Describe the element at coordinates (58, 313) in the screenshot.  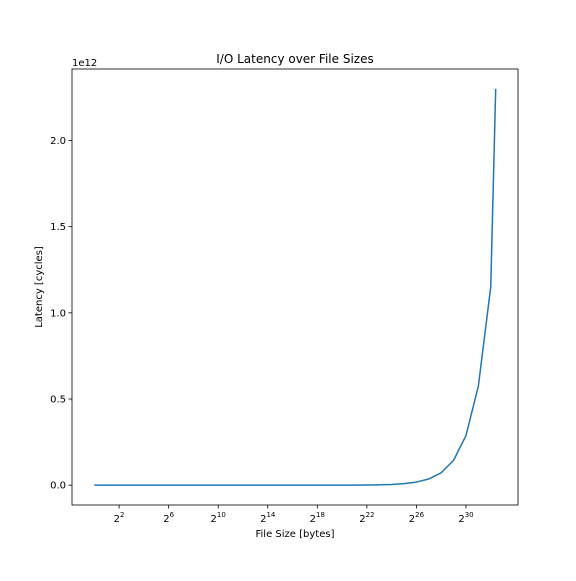
I see `y-tick-label: 1.0` at that location.